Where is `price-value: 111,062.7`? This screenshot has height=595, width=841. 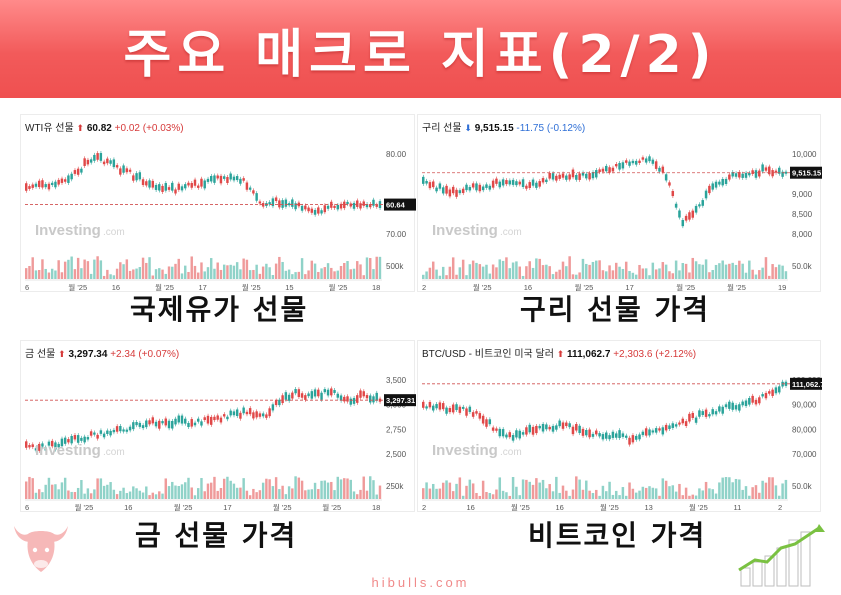
price-value: 111,062.7 is located at coordinates (589, 354).